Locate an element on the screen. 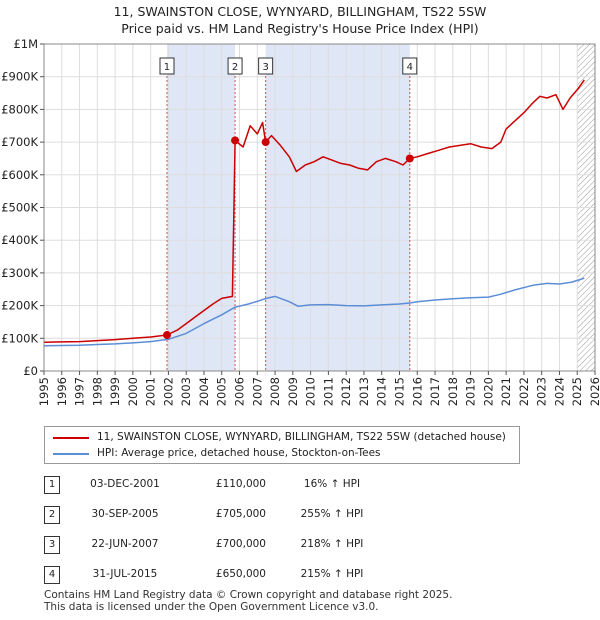 The image size is (600, 620). x-tick-label: 1997 is located at coordinates (80, 391).